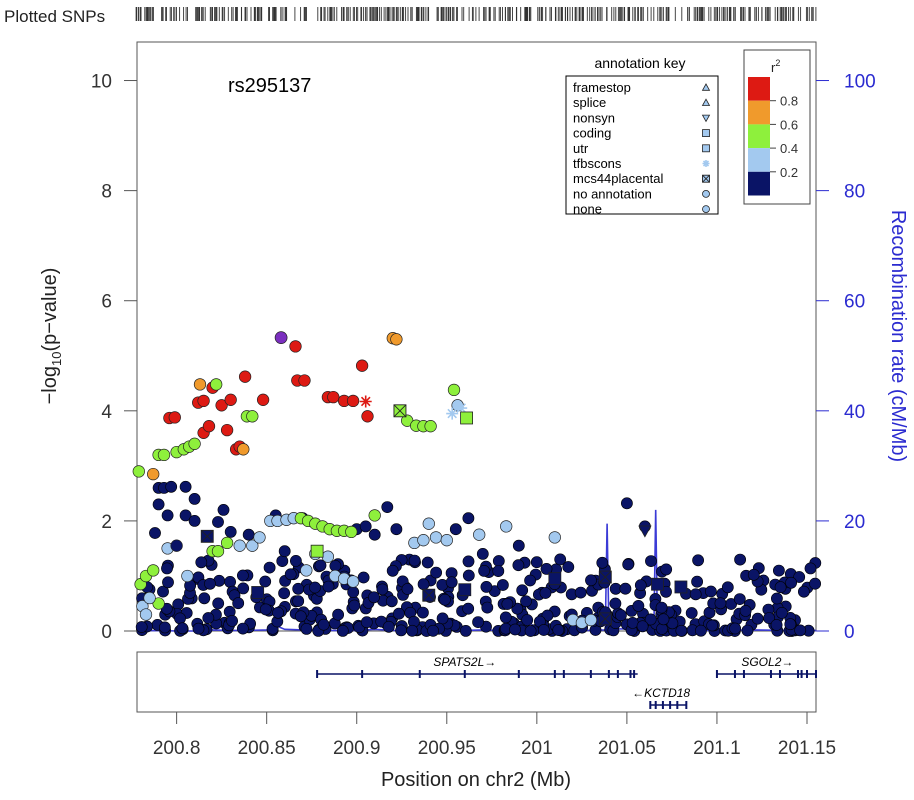  I want to click on r2-legend-title: r2, so click(775, 66).